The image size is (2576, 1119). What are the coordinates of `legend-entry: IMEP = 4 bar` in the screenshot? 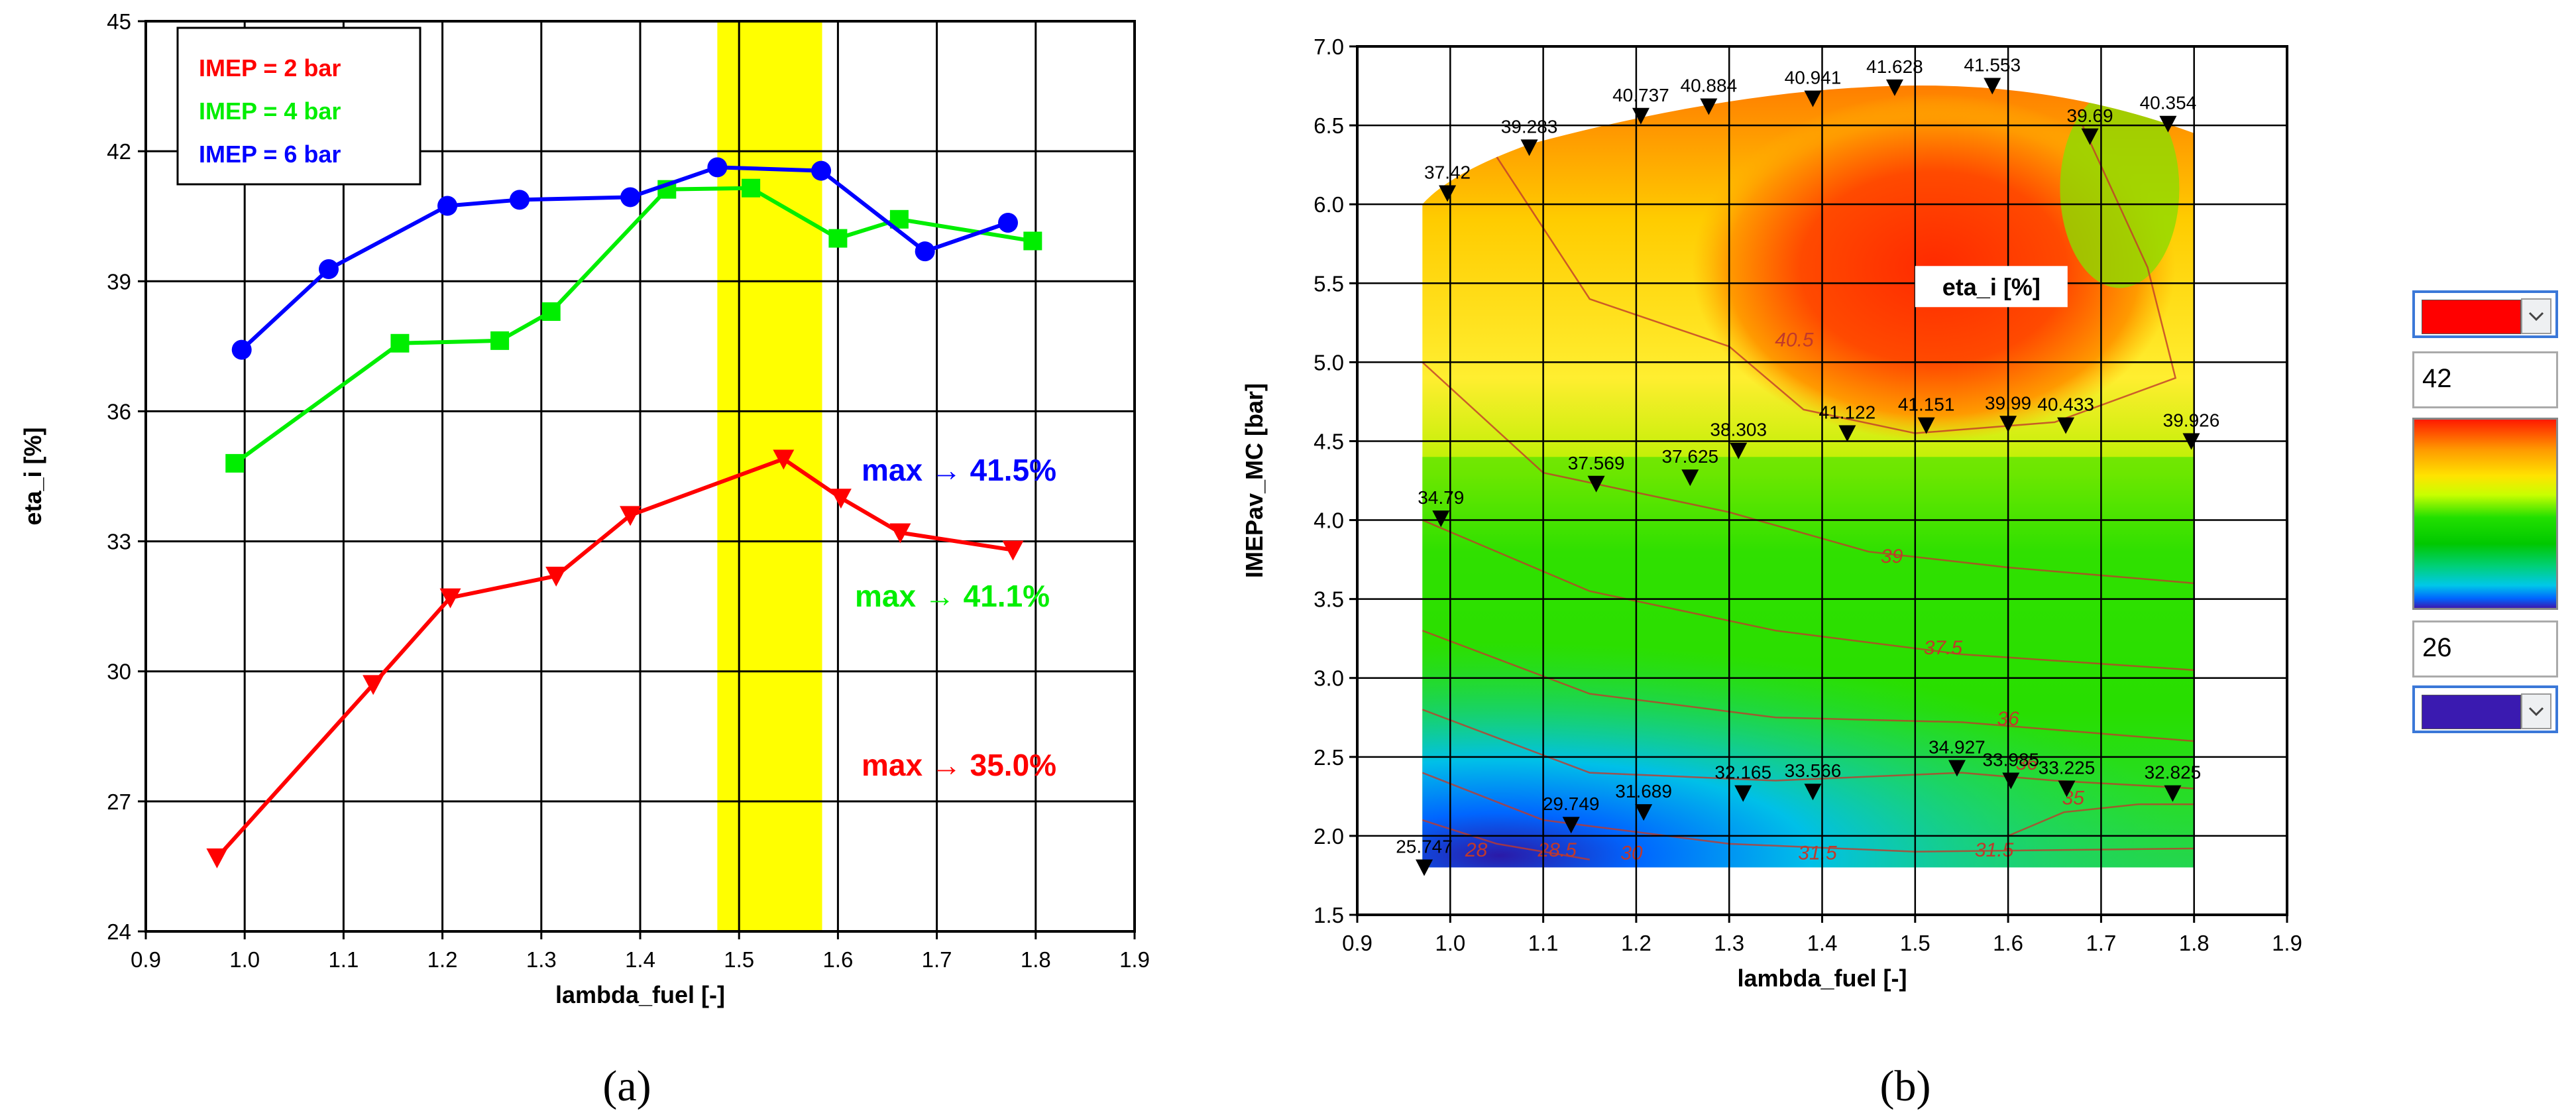 It's located at (270, 111).